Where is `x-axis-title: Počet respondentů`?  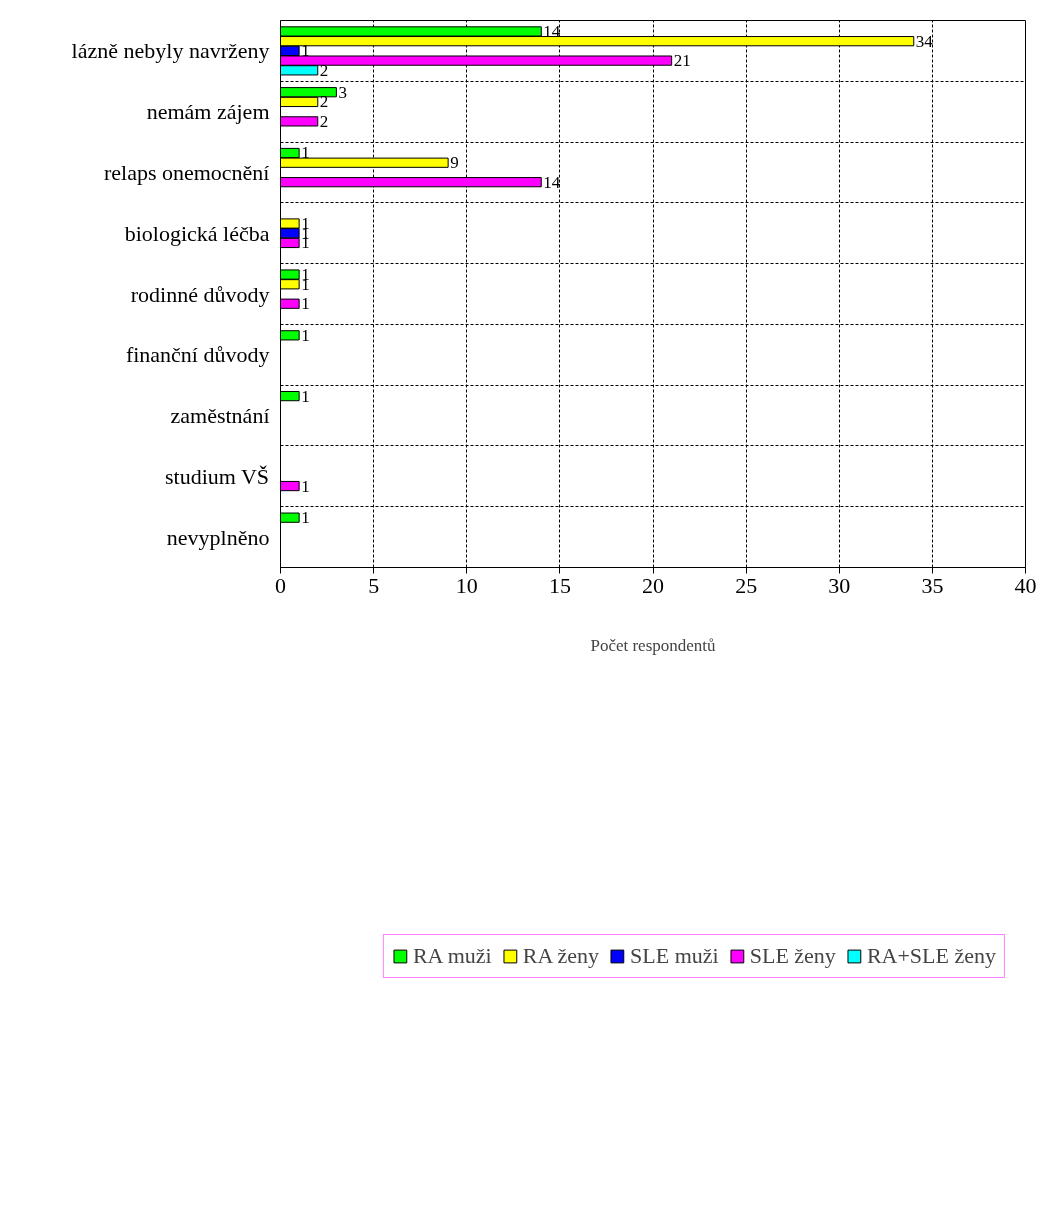 x-axis-title: Počet respondentů is located at coordinates (653, 645).